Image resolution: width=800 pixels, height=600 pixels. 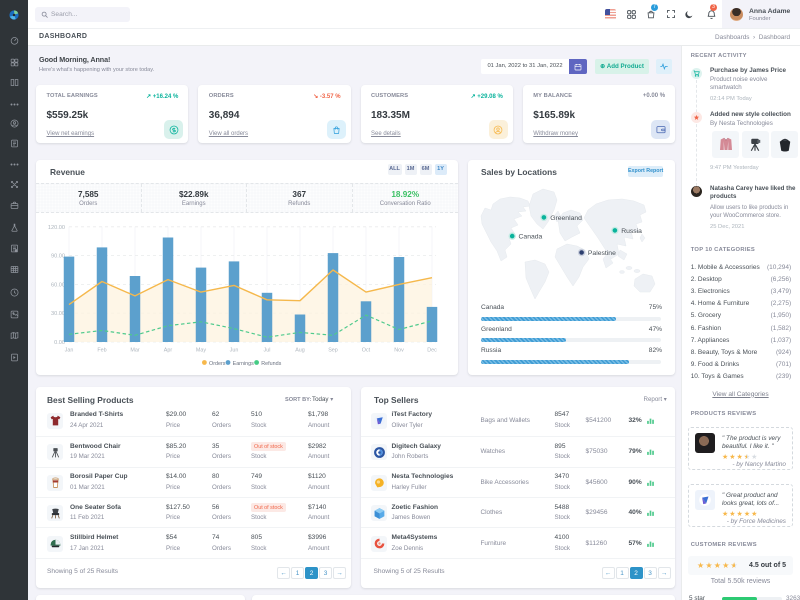 What do you see at coordinates (300, 351) in the screenshot?
I see `svg-text: Aug` at bounding box center [300, 351].